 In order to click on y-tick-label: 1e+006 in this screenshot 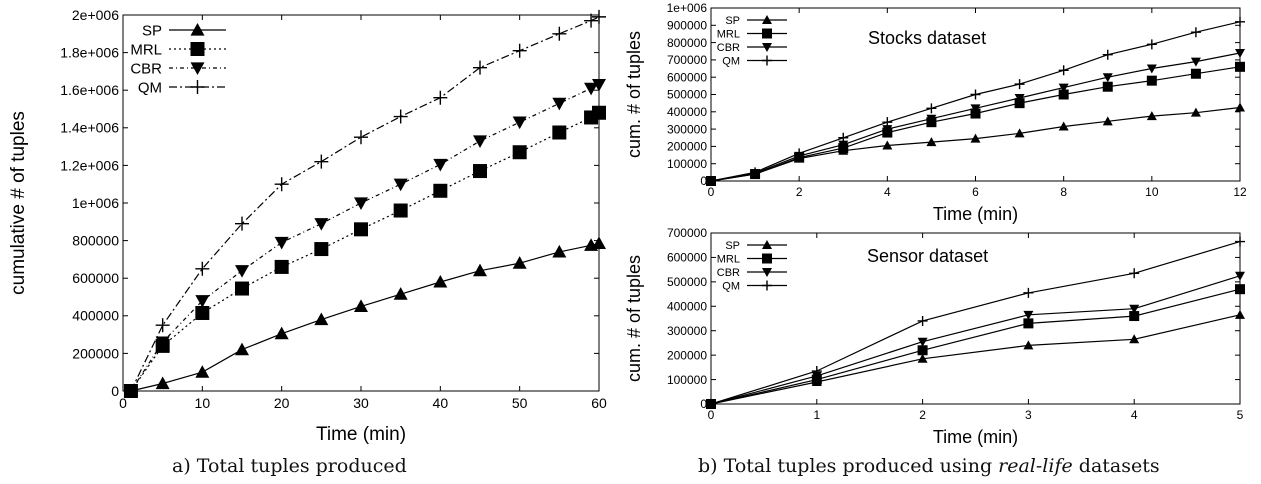, I will do `click(687, 8)`.